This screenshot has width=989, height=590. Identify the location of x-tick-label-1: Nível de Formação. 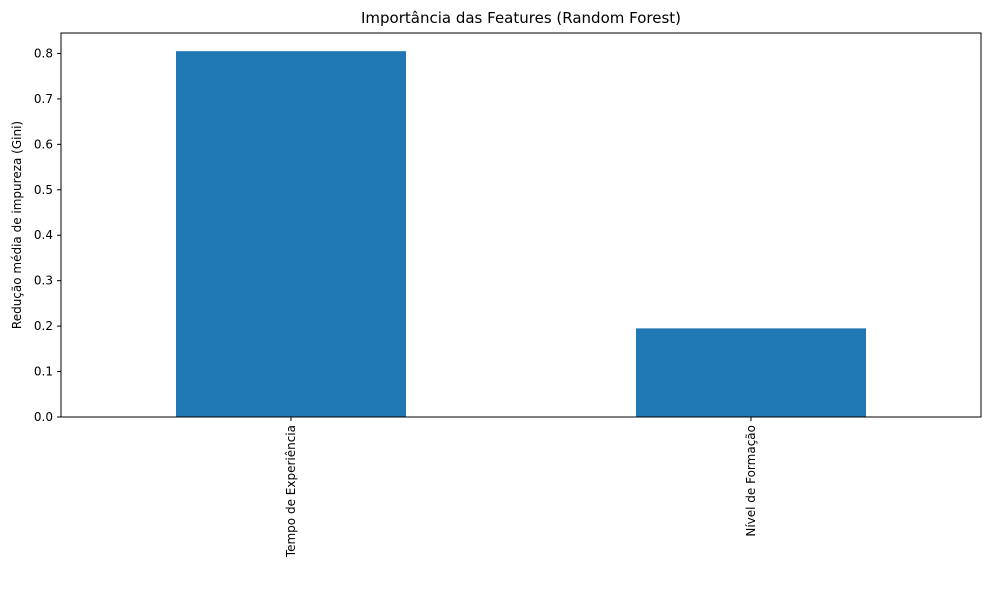
(751, 481).